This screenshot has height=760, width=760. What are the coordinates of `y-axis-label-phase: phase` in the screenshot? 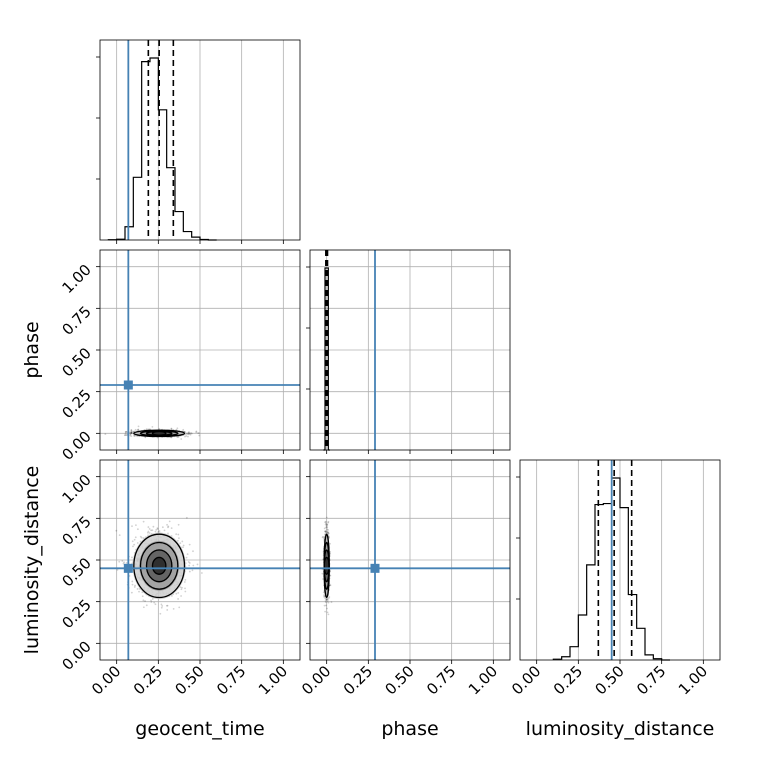 It's located at (32, 349).